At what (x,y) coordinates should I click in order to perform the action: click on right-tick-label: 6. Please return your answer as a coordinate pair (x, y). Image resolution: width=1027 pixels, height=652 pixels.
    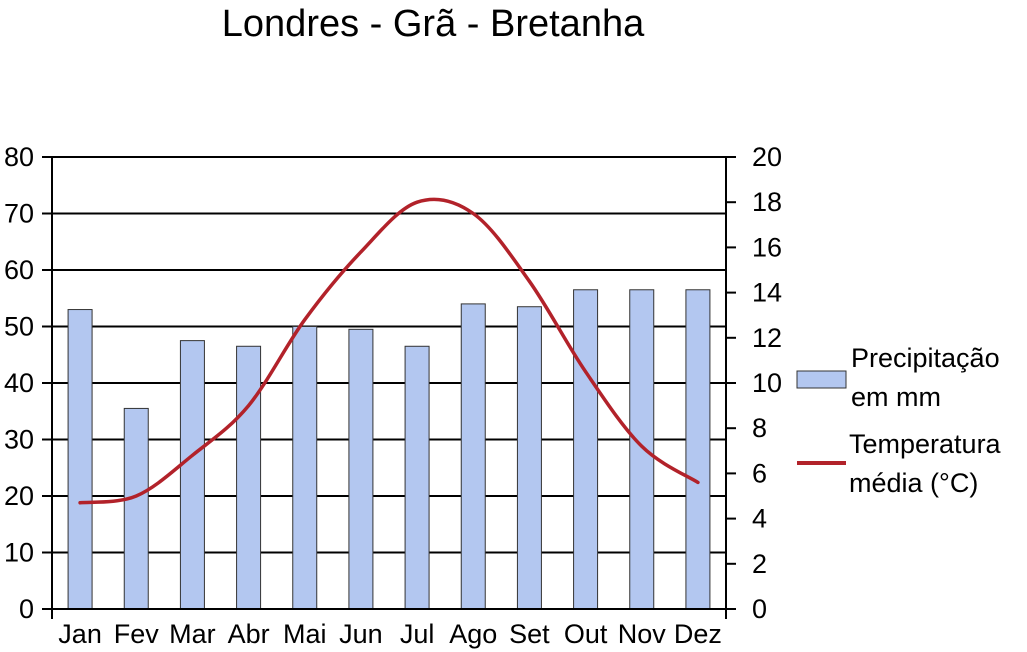
    Looking at the image, I should click on (759, 473).